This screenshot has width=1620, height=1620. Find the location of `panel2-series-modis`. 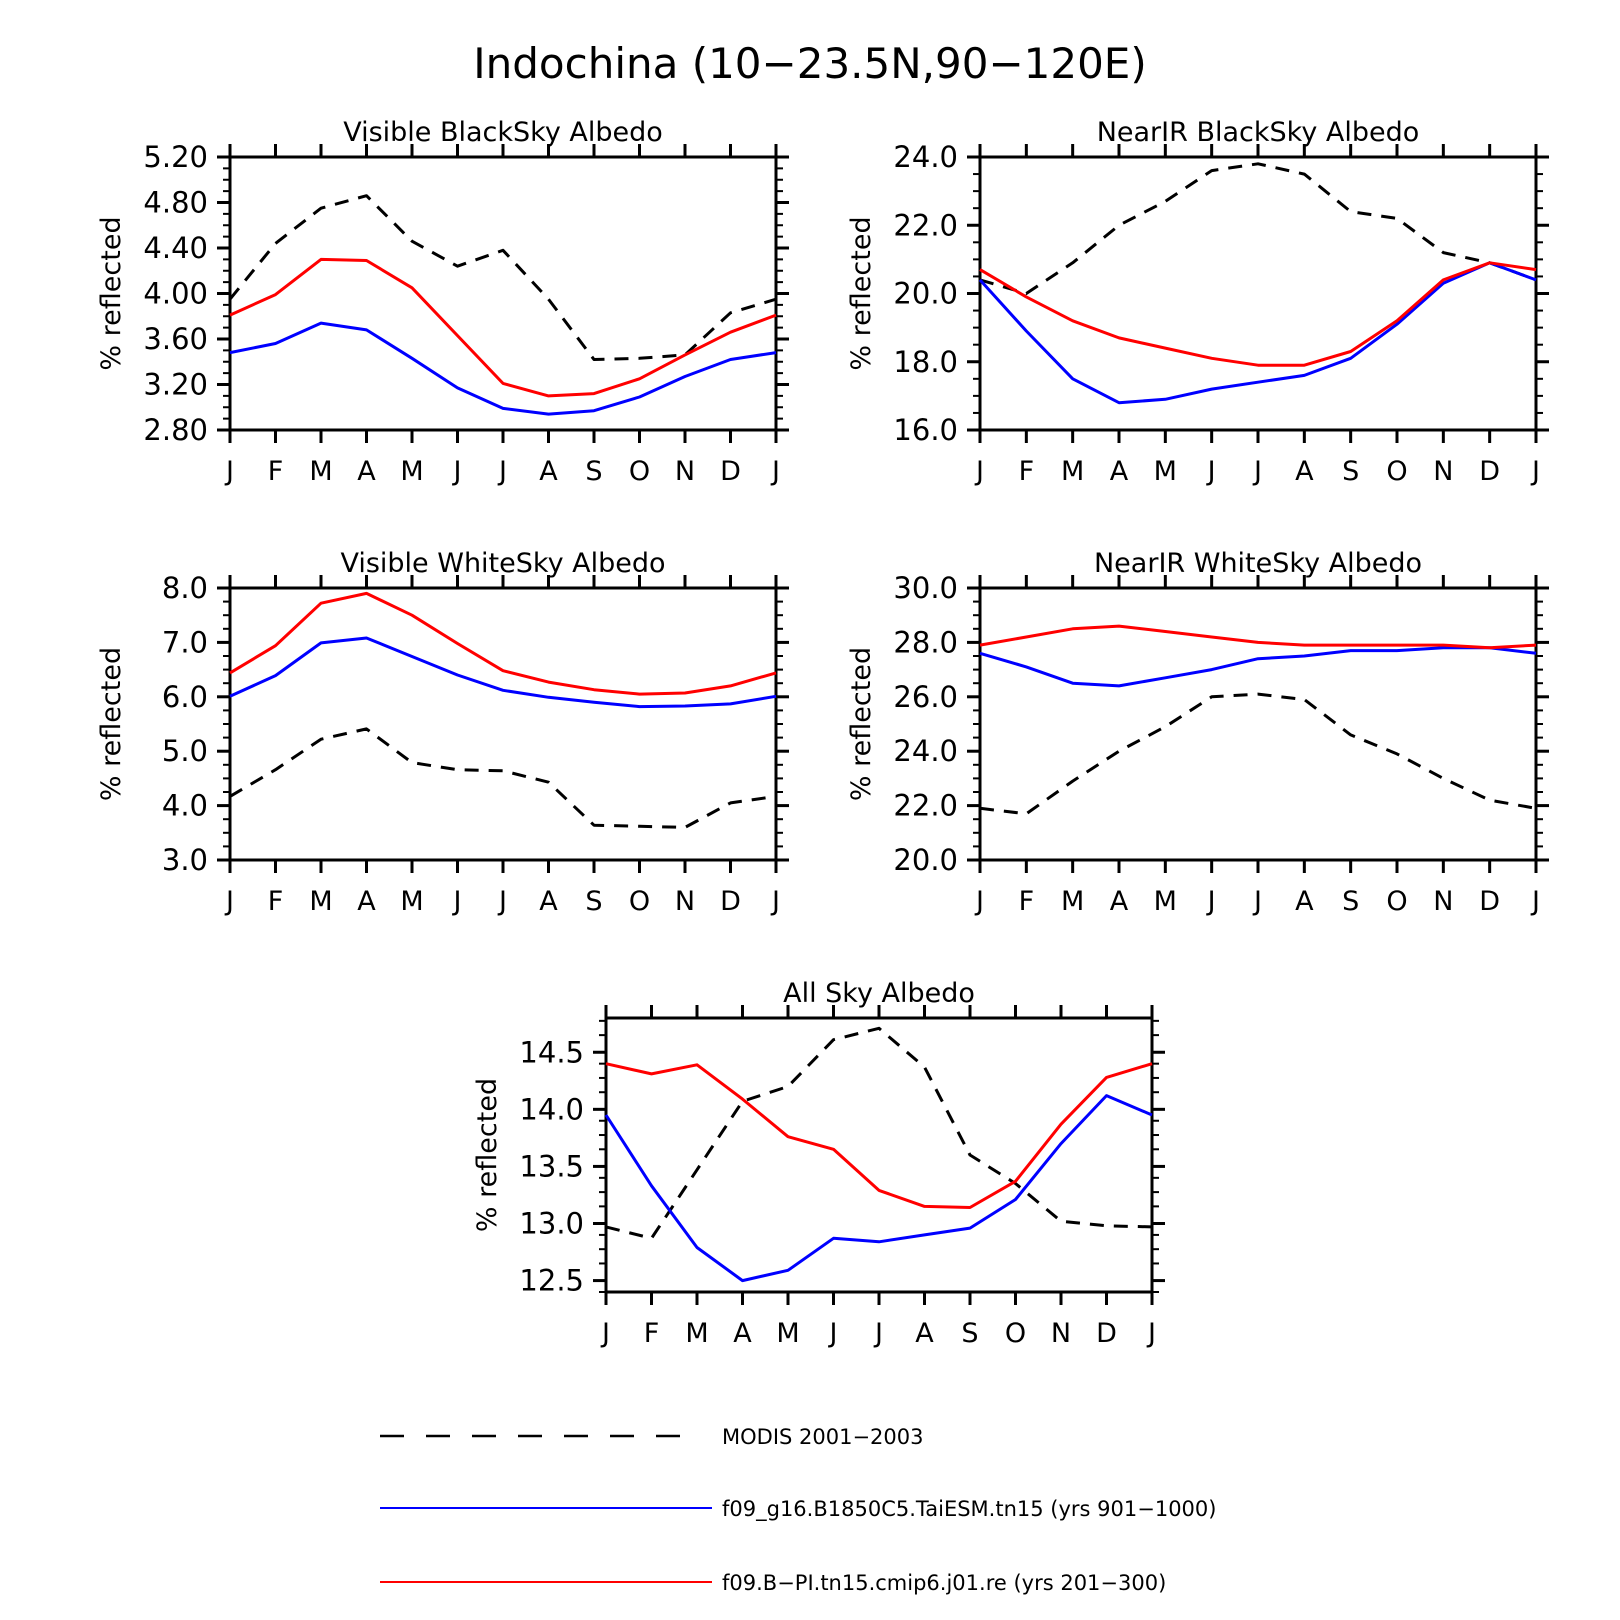

panel2-series-modis is located at coordinates (1258, 228).